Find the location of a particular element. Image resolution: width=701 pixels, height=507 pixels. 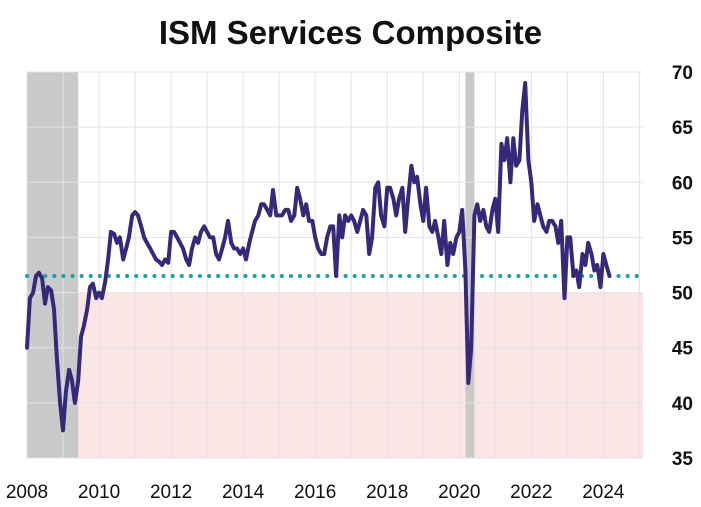

x-tick-label: 2018 is located at coordinates (387, 492).